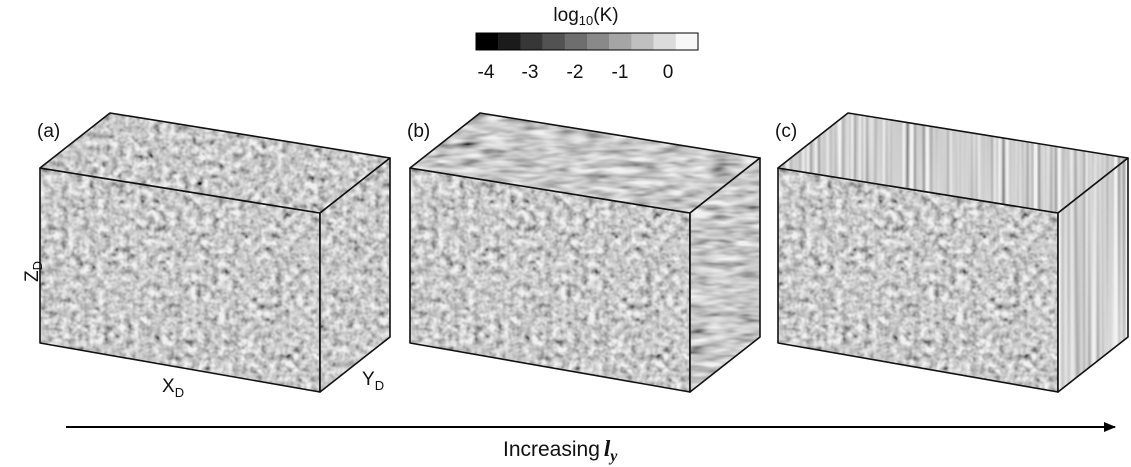 Image resolution: width=1131 pixels, height=467 pixels. I want to click on colorbar-frame, so click(587, 41).